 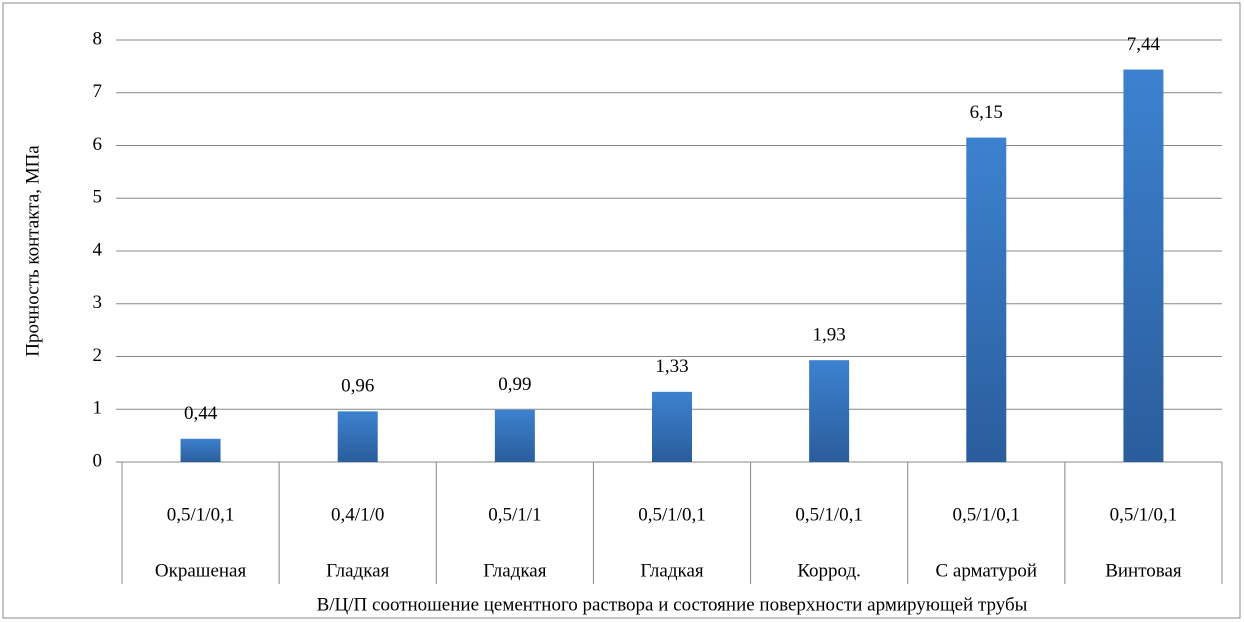 I want to click on data-label: 0,99, so click(x=514, y=384).